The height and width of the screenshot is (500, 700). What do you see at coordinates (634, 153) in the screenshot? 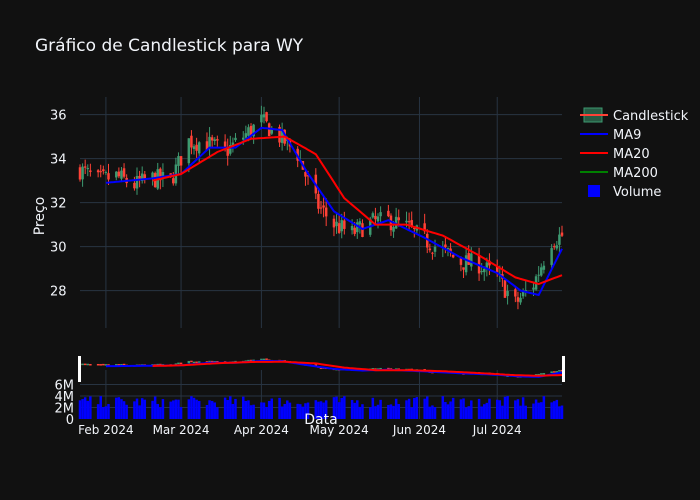
I see `legend: Candlestick MA9 MA20 MA200 Volume` at bounding box center [634, 153].